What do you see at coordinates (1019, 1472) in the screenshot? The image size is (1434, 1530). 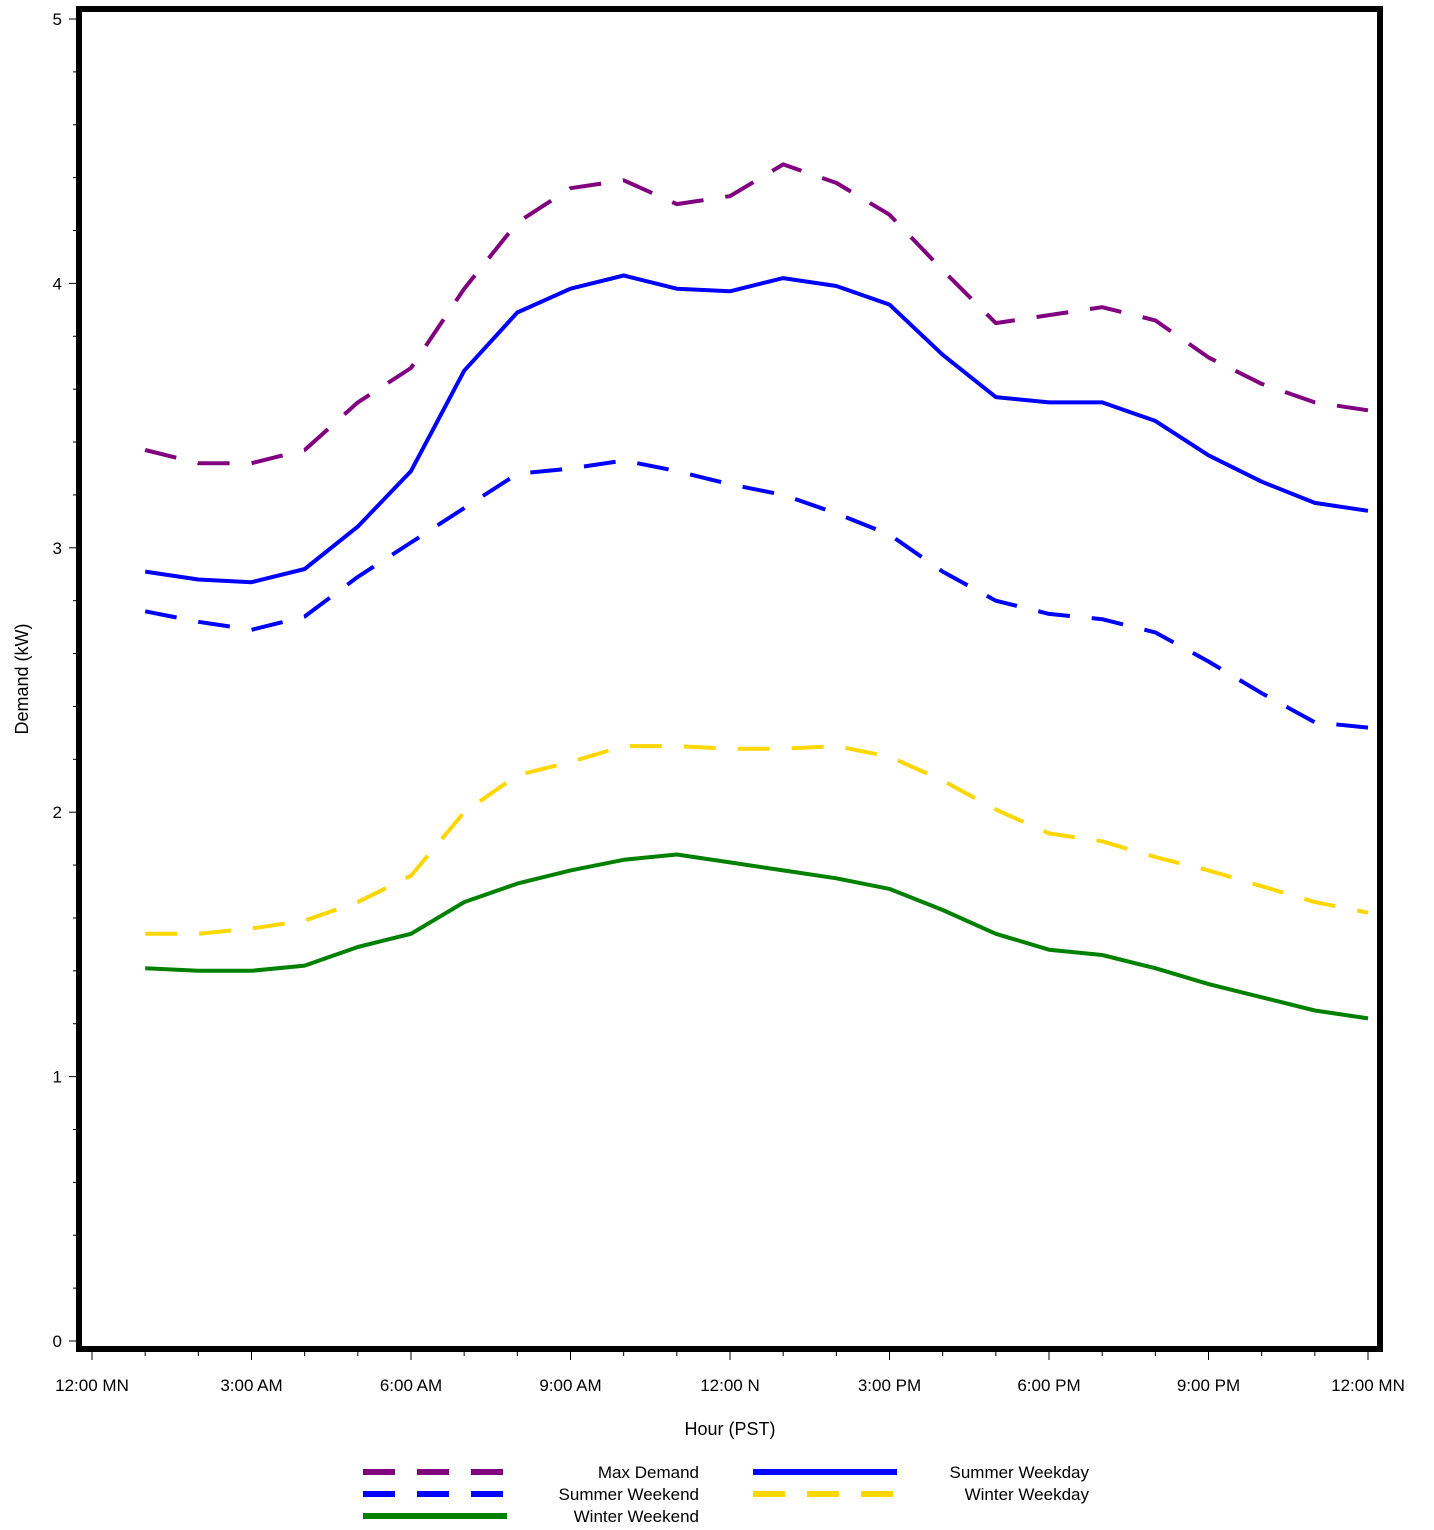 I see `legend-label: Summer Weekday` at bounding box center [1019, 1472].